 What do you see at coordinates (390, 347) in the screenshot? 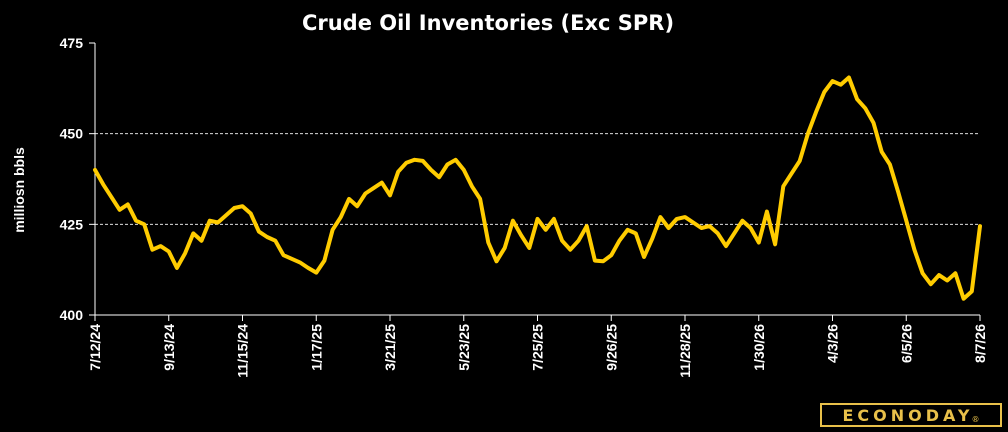
I see `x-tick-label-4: 3/21/25` at bounding box center [390, 347].